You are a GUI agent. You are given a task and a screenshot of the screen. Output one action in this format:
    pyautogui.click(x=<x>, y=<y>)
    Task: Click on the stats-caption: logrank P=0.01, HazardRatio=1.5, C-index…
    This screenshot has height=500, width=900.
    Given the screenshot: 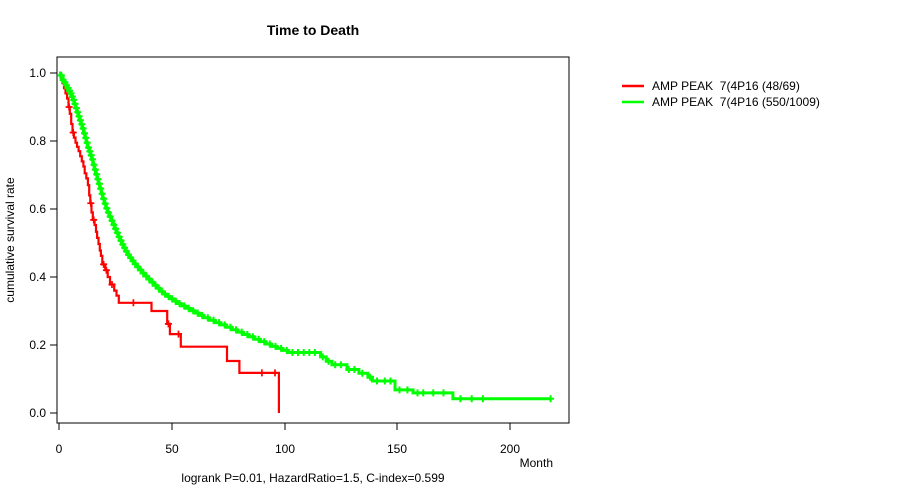 What is the action you would take?
    pyautogui.click(x=312, y=478)
    